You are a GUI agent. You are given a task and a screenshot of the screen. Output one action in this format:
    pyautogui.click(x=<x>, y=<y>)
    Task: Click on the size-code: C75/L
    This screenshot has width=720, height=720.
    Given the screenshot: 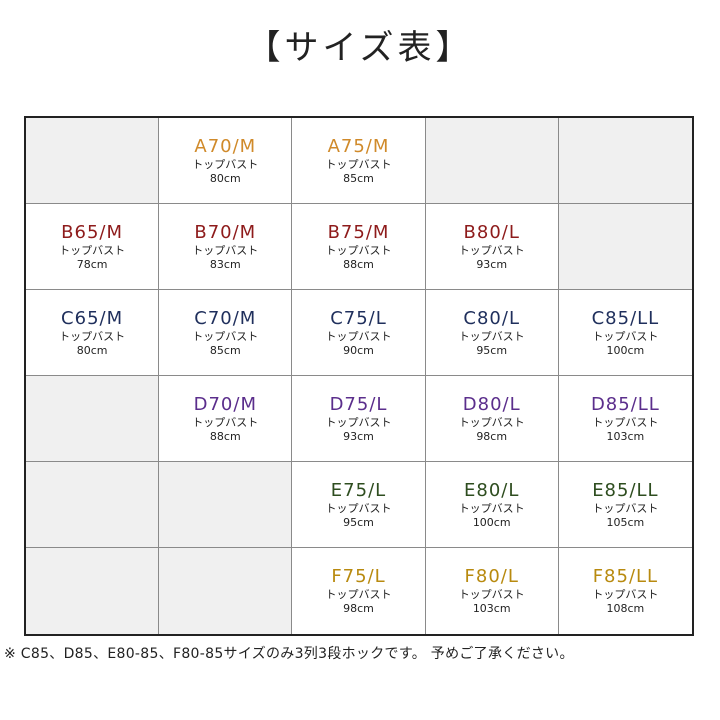 What is the action you would take?
    pyautogui.click(x=358, y=318)
    